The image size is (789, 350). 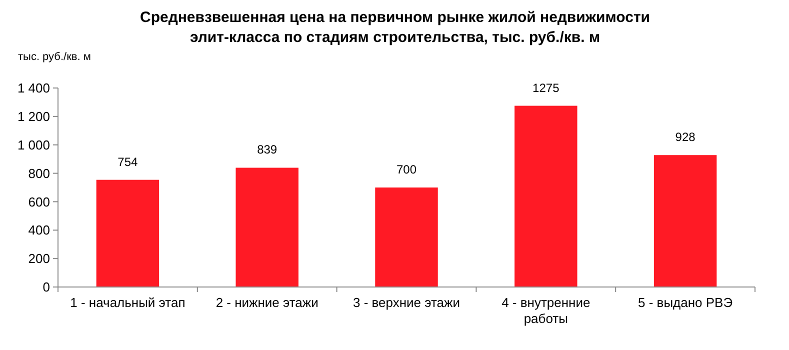 What do you see at coordinates (39, 258) in the screenshot?
I see `y-tick-label: 200` at bounding box center [39, 258].